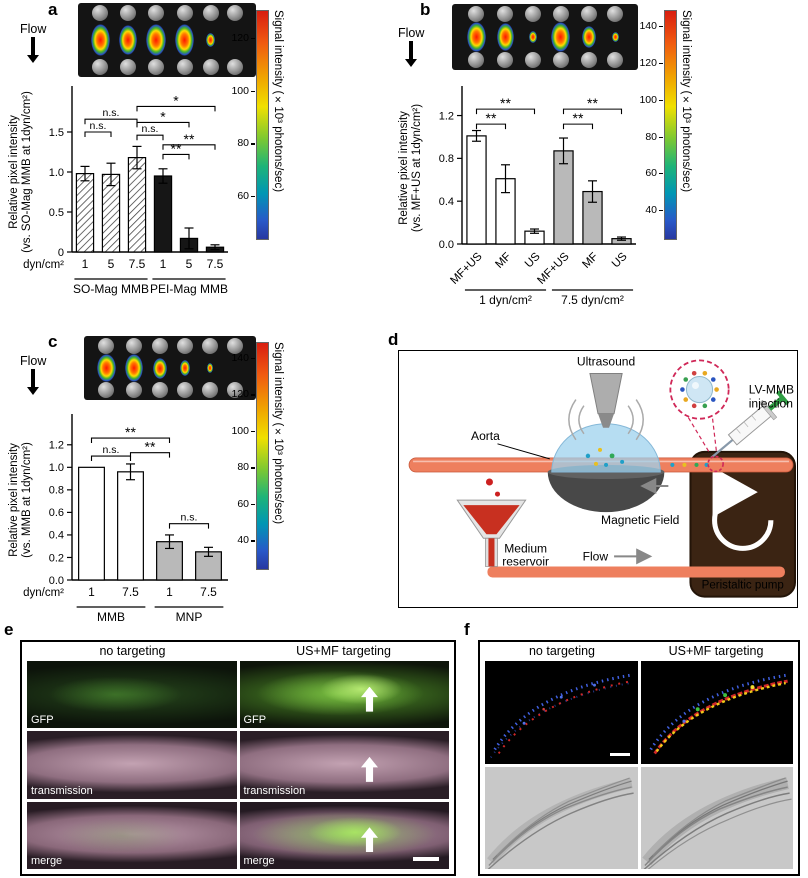  What do you see at coordinates (27, 172) in the screenshot?
I see `y-axis-label: (vs. SO-Mag MMB at 1dyn/cm²)` at bounding box center [27, 172].